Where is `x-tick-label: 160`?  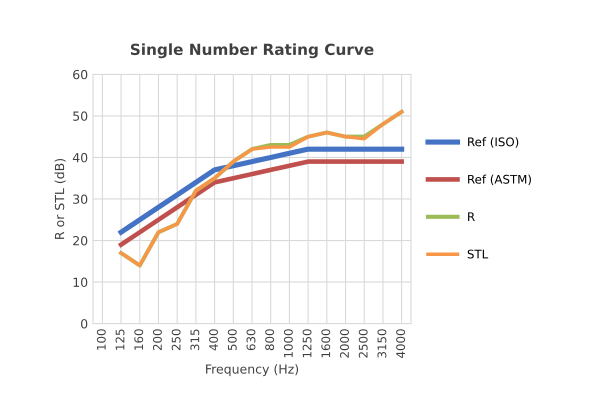 x-tick-label: 160 is located at coordinates (139, 339).